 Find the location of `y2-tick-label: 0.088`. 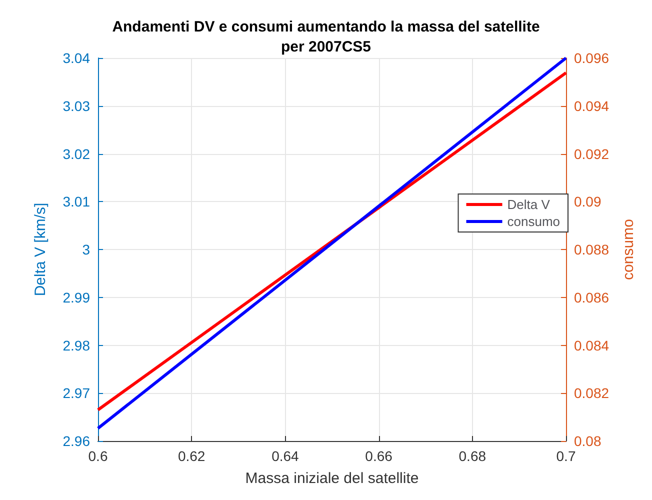

y2-tick-label: 0.088 is located at coordinates (592, 250).